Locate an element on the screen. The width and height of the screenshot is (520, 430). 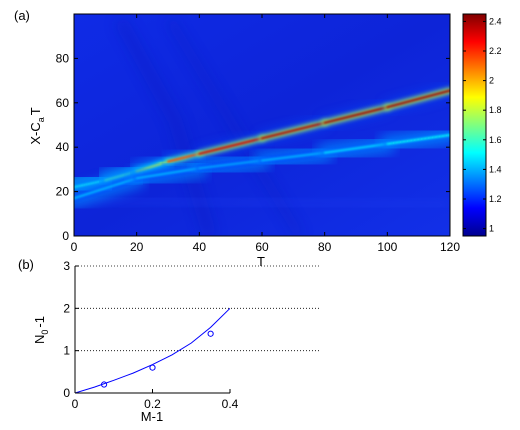
colorbar-tick-label: 2.2 is located at coordinates (495, 51).